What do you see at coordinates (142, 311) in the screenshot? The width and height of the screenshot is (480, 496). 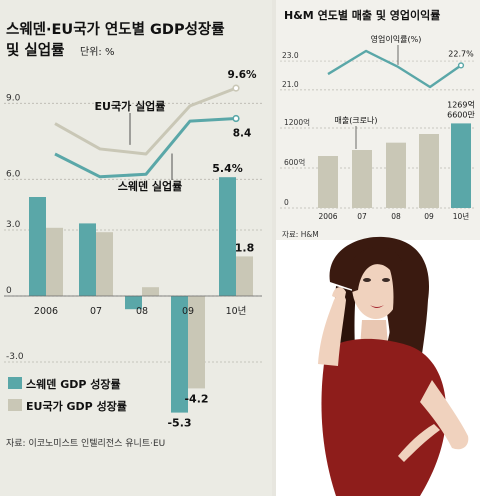 I see `gdp-category-label: 08` at bounding box center [142, 311].